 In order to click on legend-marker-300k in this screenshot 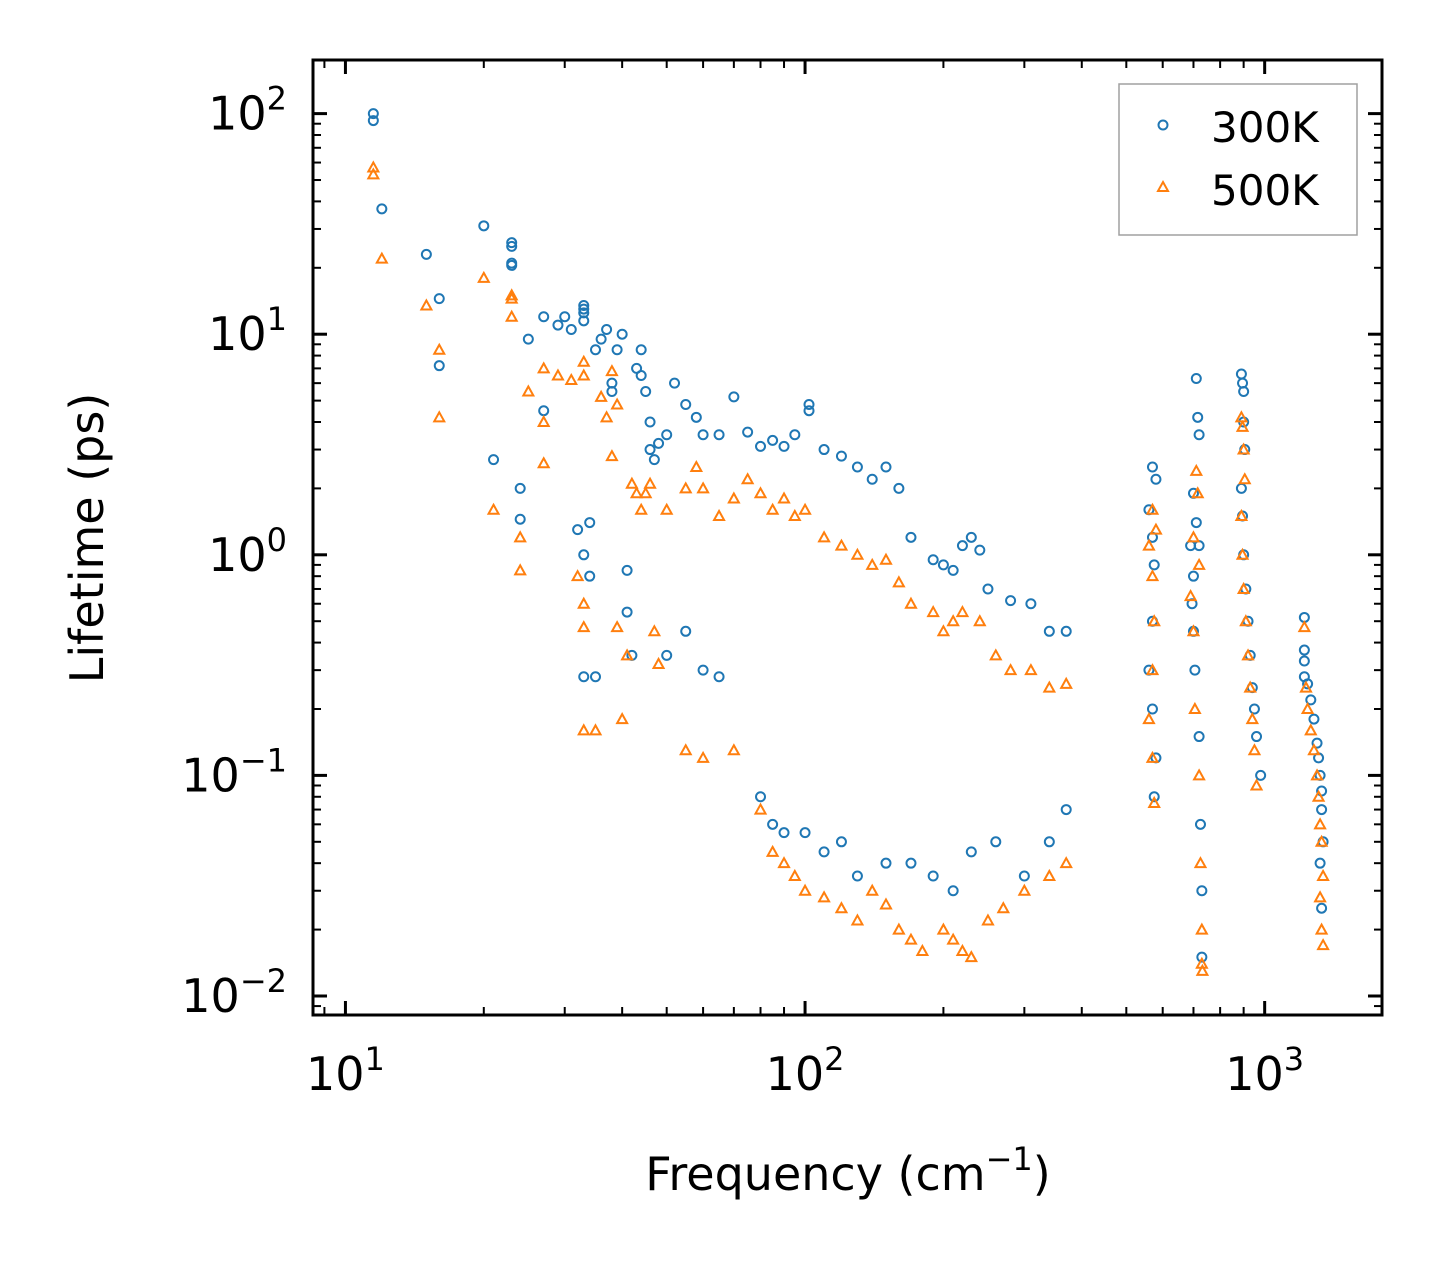, I will do `click(1163, 125)`.